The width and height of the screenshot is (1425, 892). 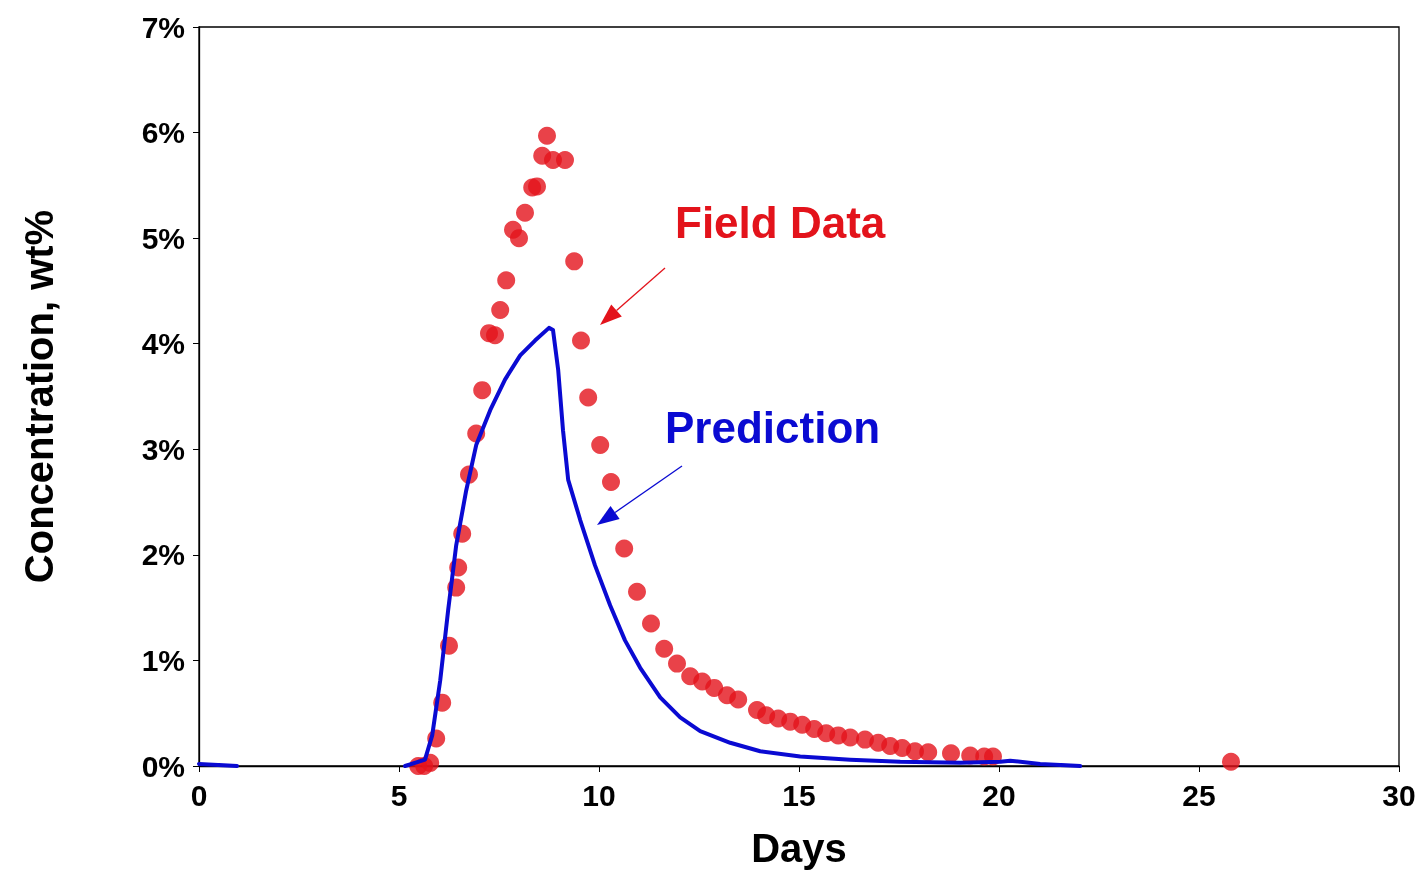 What do you see at coordinates (773, 427) in the screenshot?
I see `text: Prediction` at bounding box center [773, 427].